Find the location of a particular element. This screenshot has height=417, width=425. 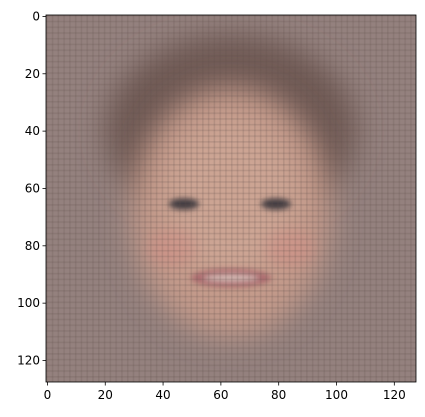

y-axis: 0 20 40 60 80 100 120 is located at coordinates (31, 188).